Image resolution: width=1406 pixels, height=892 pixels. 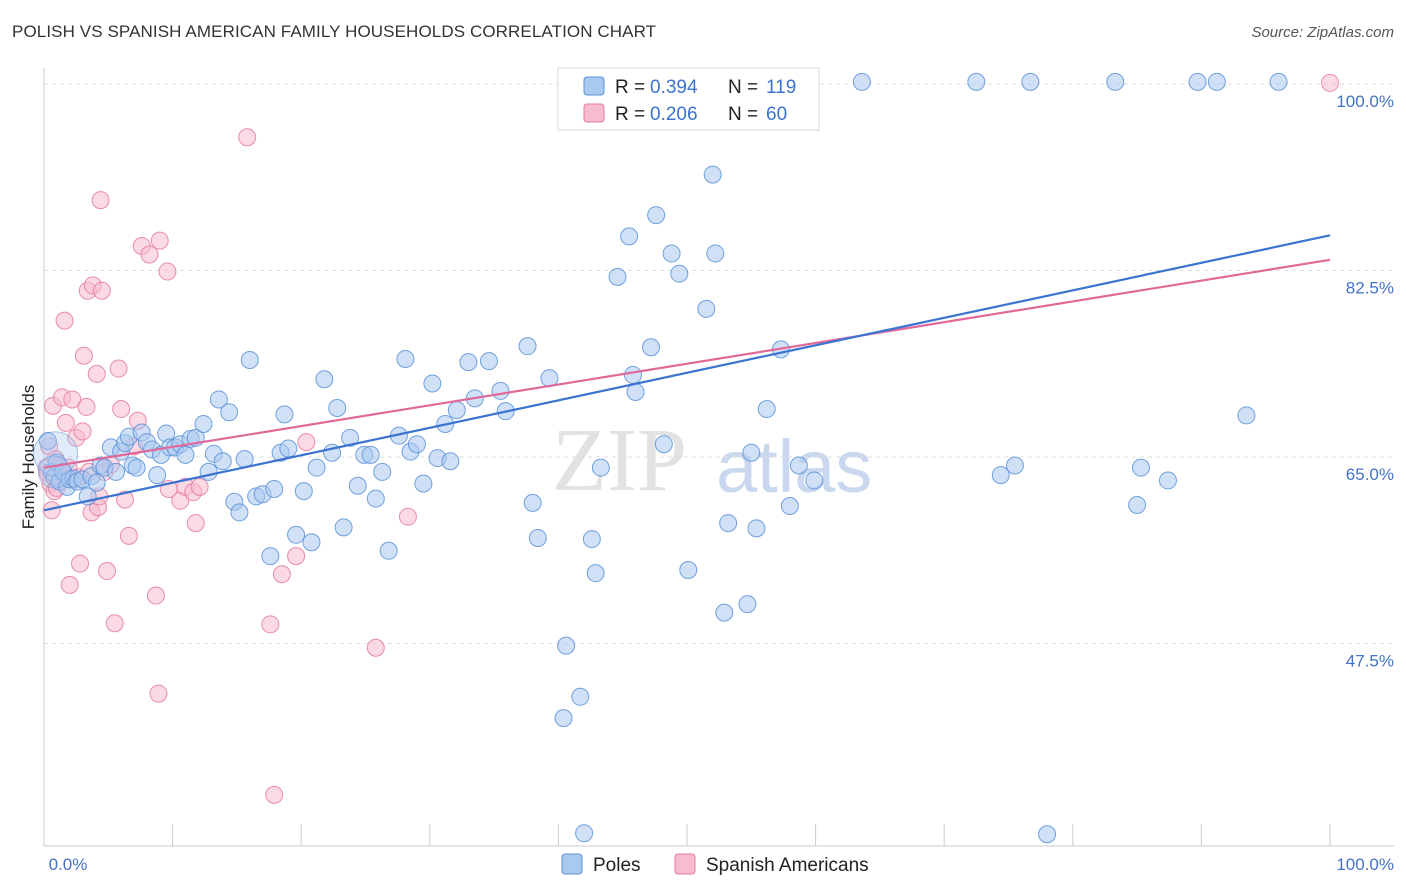 What do you see at coordinates (1370, 661) in the screenshot?
I see `y-tick-label: 47.5%` at bounding box center [1370, 661].